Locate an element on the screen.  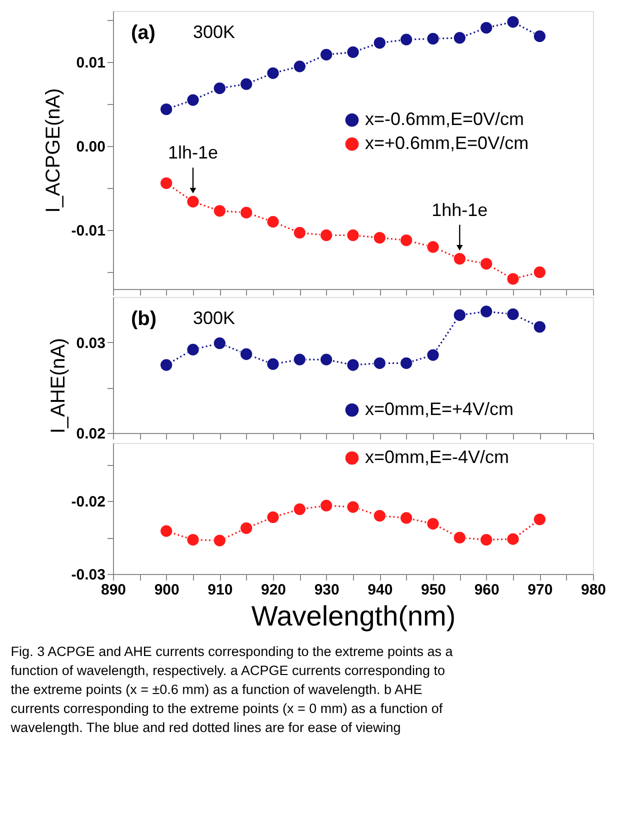
x-tick-label: 940 is located at coordinates (380, 590).